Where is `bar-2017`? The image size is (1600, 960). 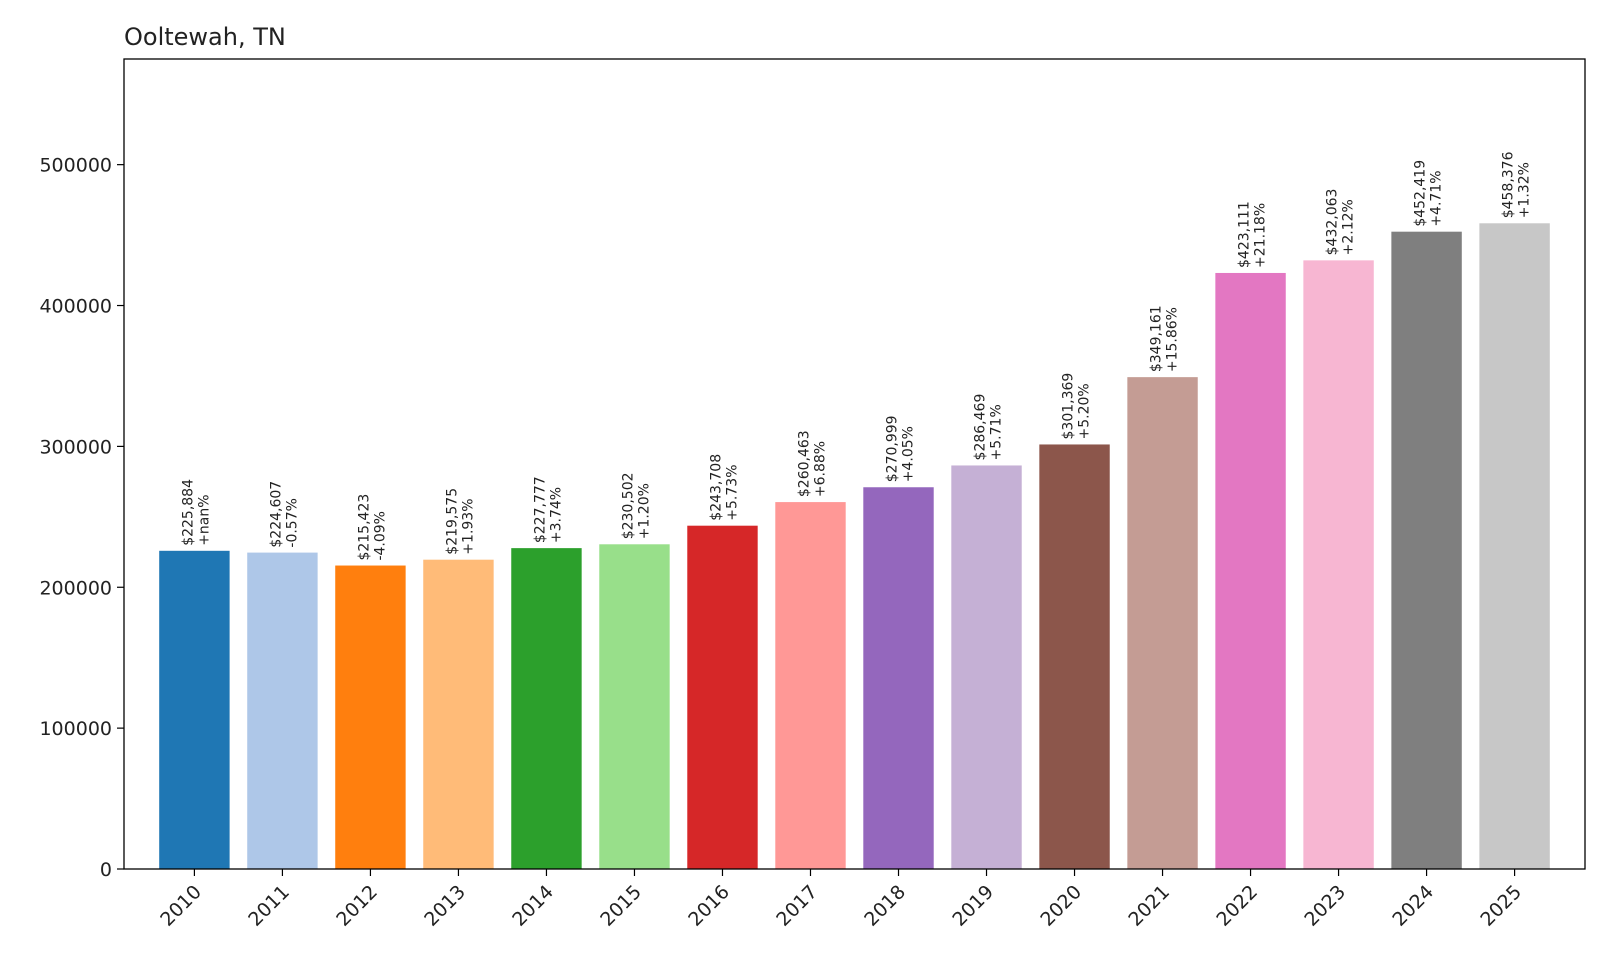 bar-2017 is located at coordinates (810, 685).